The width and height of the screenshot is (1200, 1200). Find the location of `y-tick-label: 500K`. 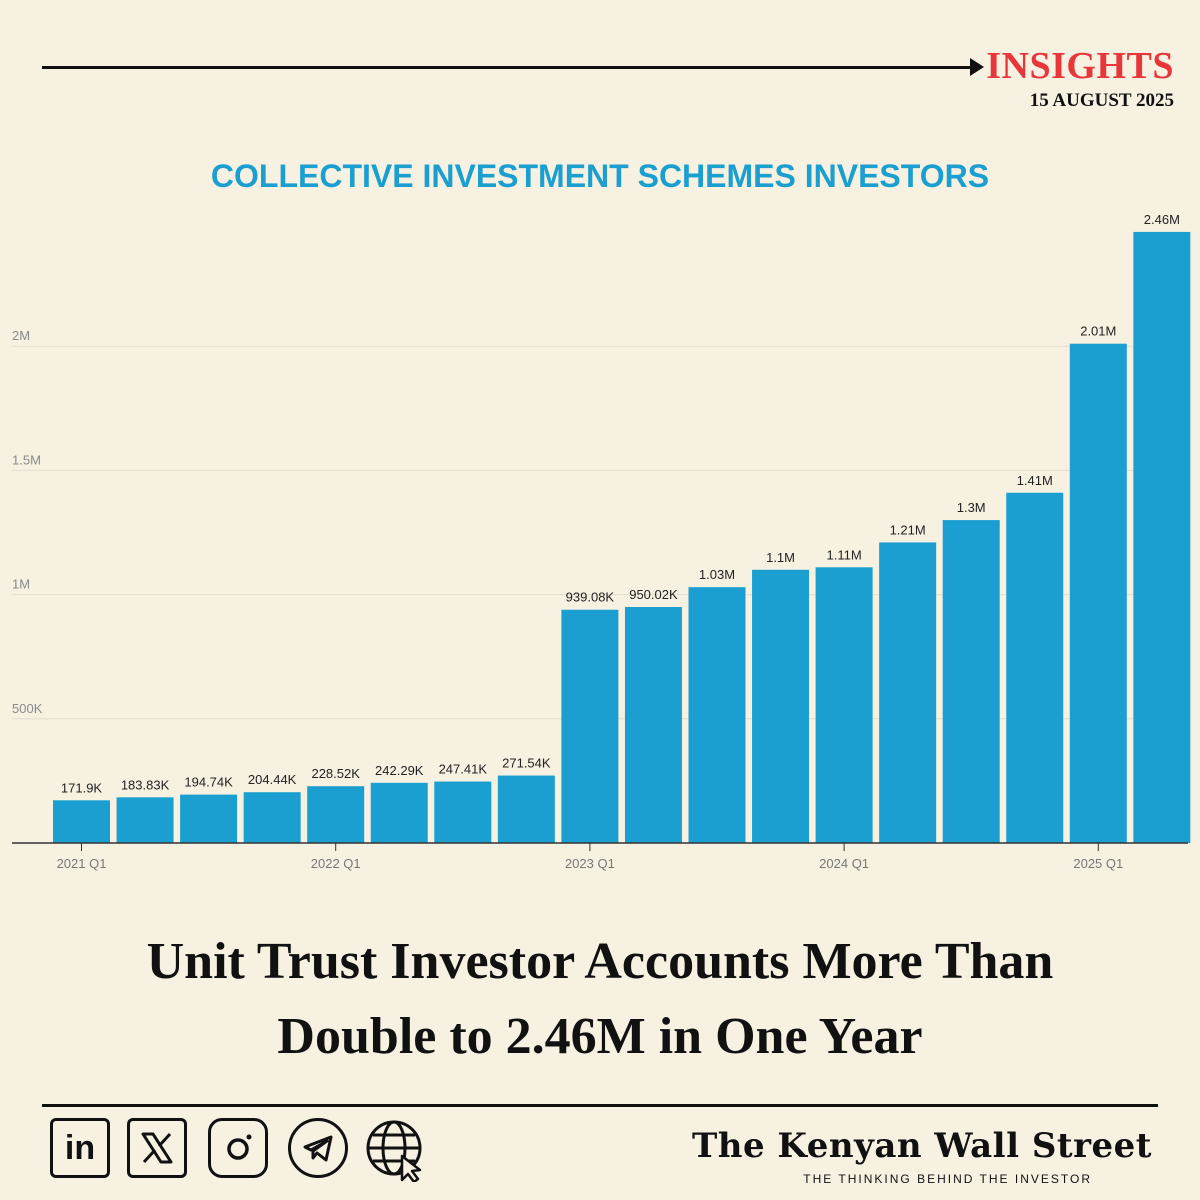

y-tick-label: 500K is located at coordinates (27, 708).